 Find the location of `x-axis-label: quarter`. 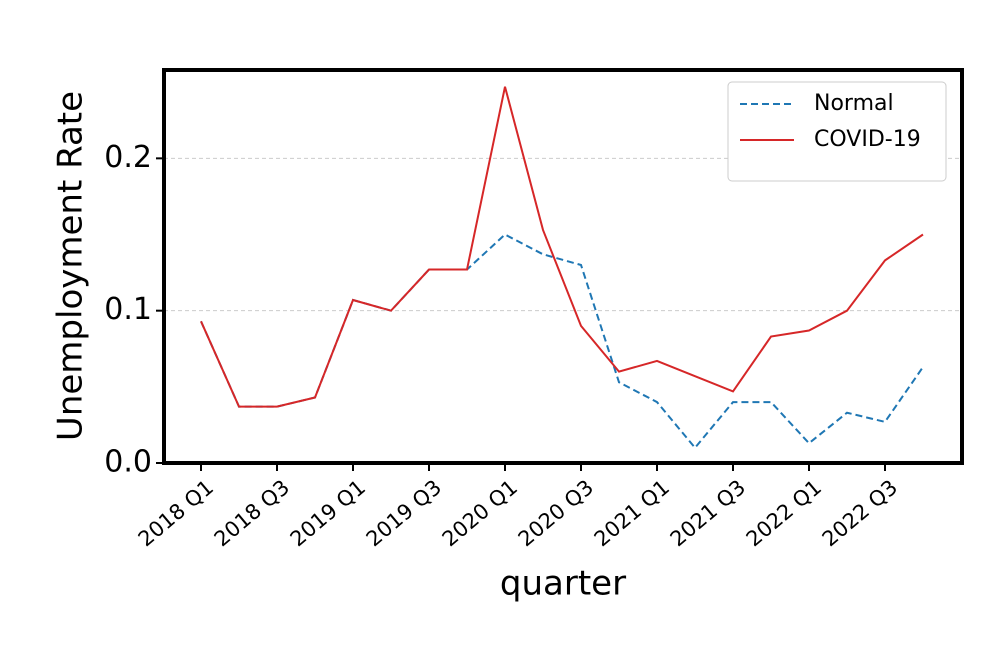

x-axis-label: quarter is located at coordinates (563, 584).